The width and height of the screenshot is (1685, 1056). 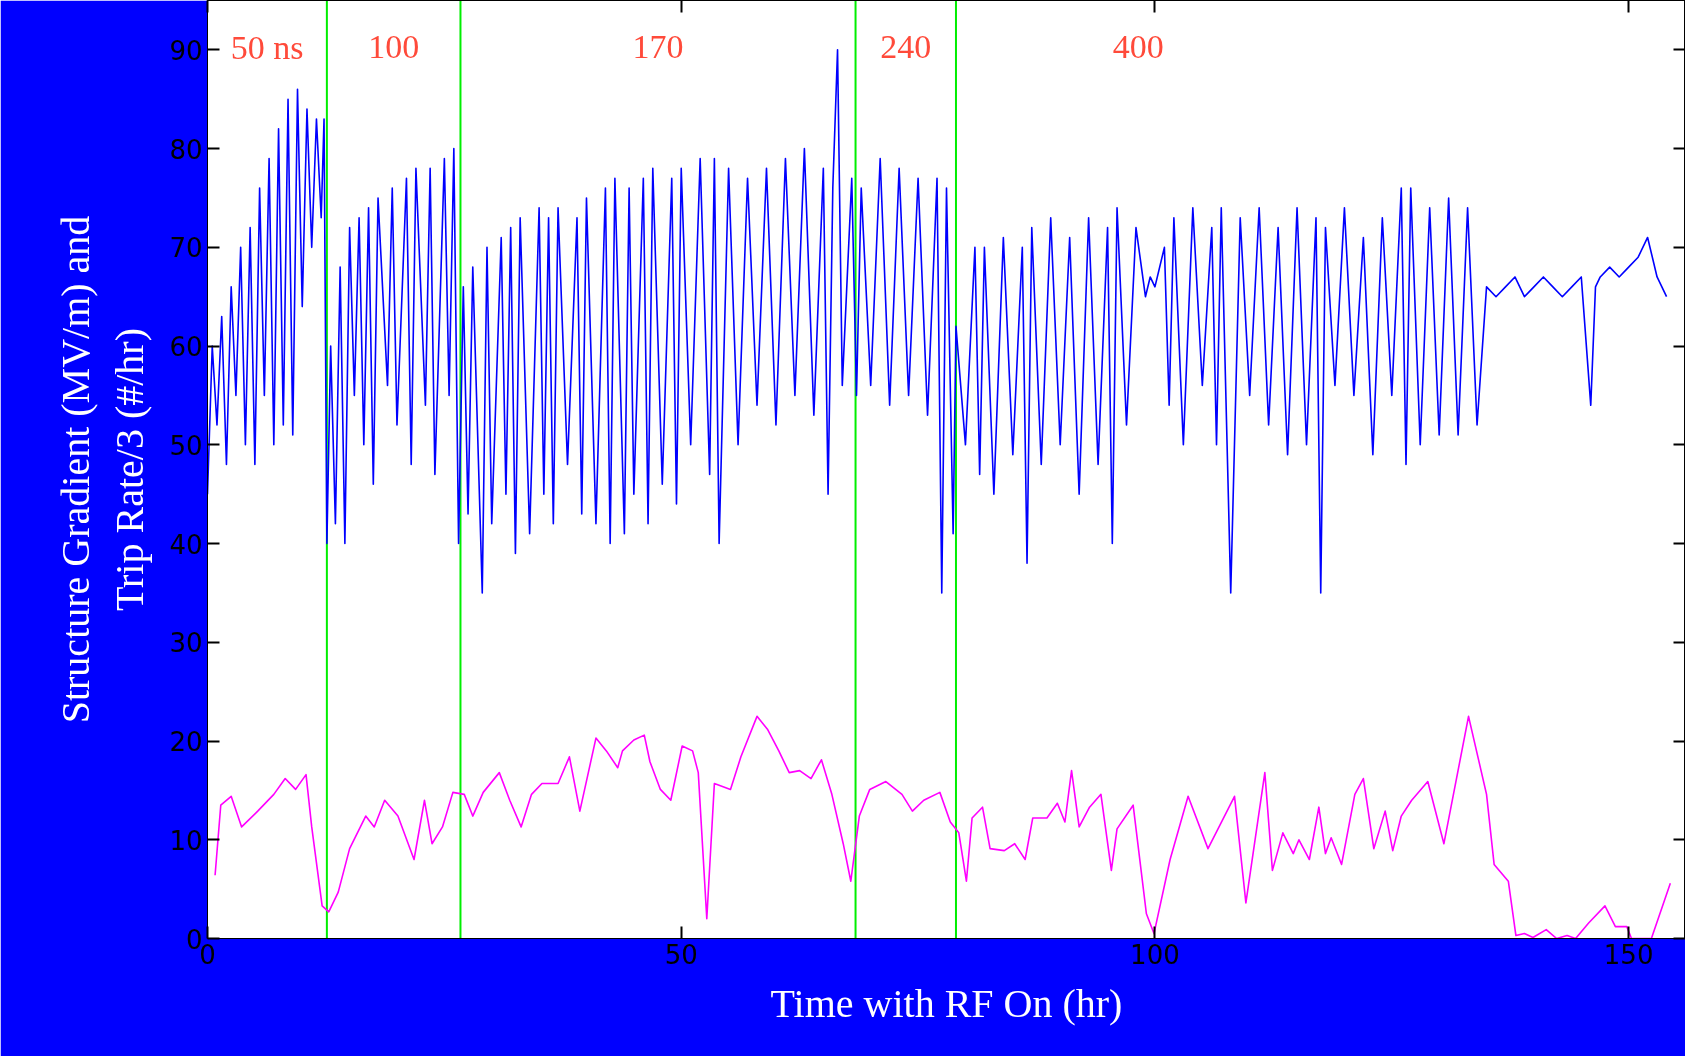 I want to click on y-tick-label: 10, so click(x=186, y=840).